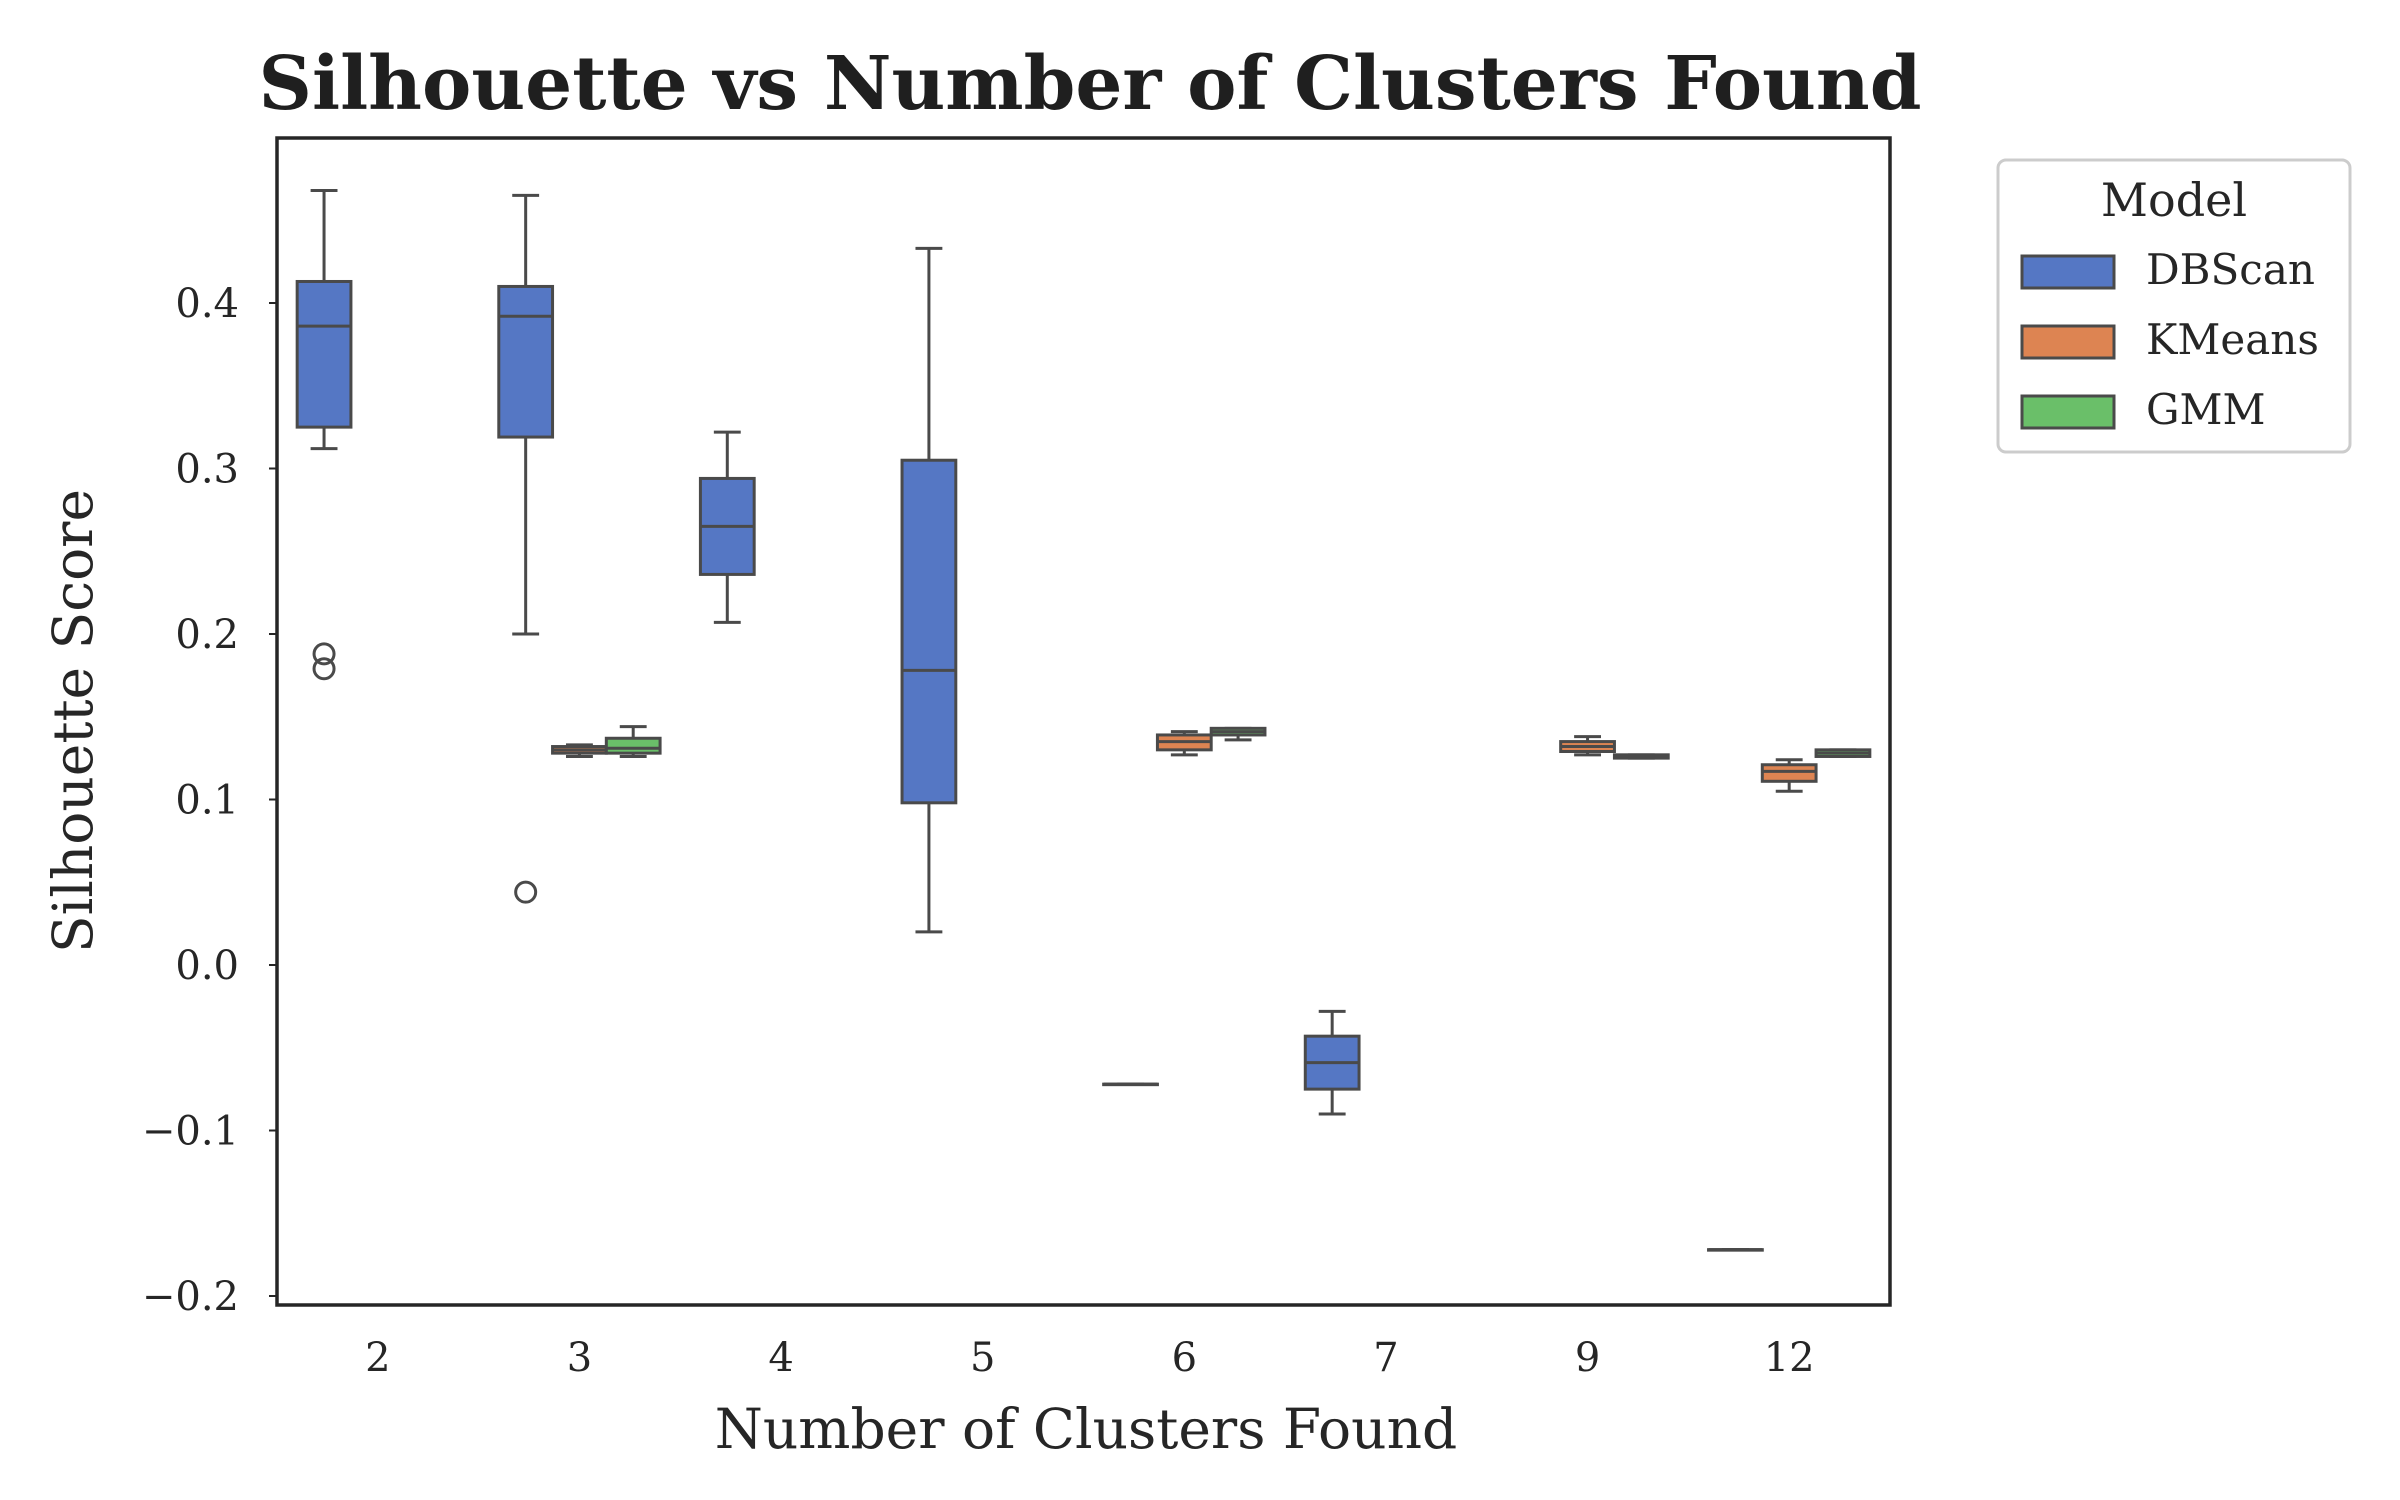  What do you see at coordinates (190, 1132) in the screenshot?
I see `y-tick-label: −0.1` at bounding box center [190, 1132].